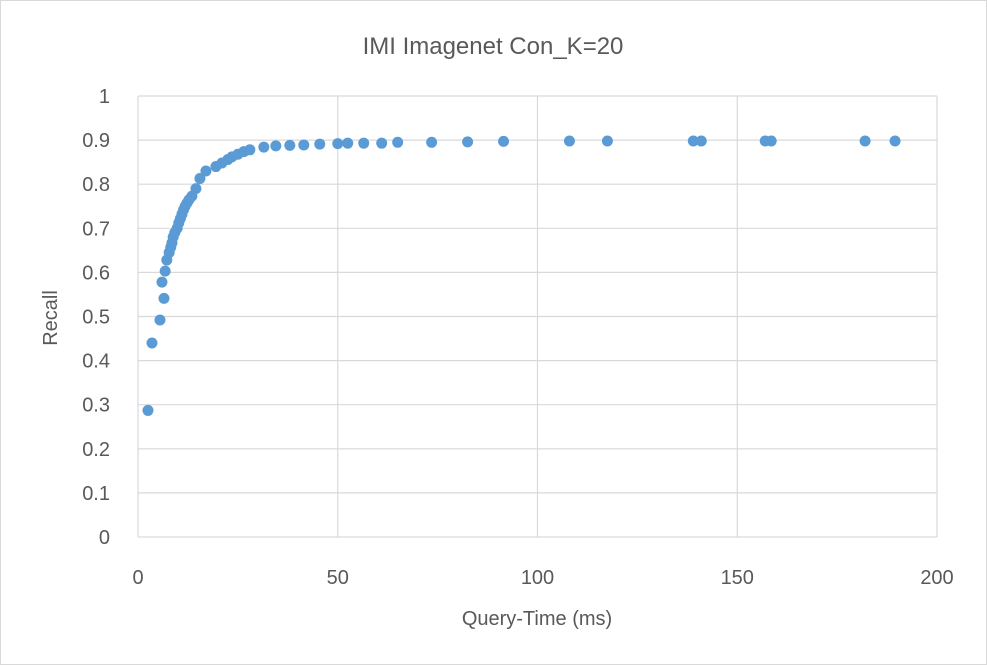  I want to click on x-tick-label: 150, so click(737, 578).